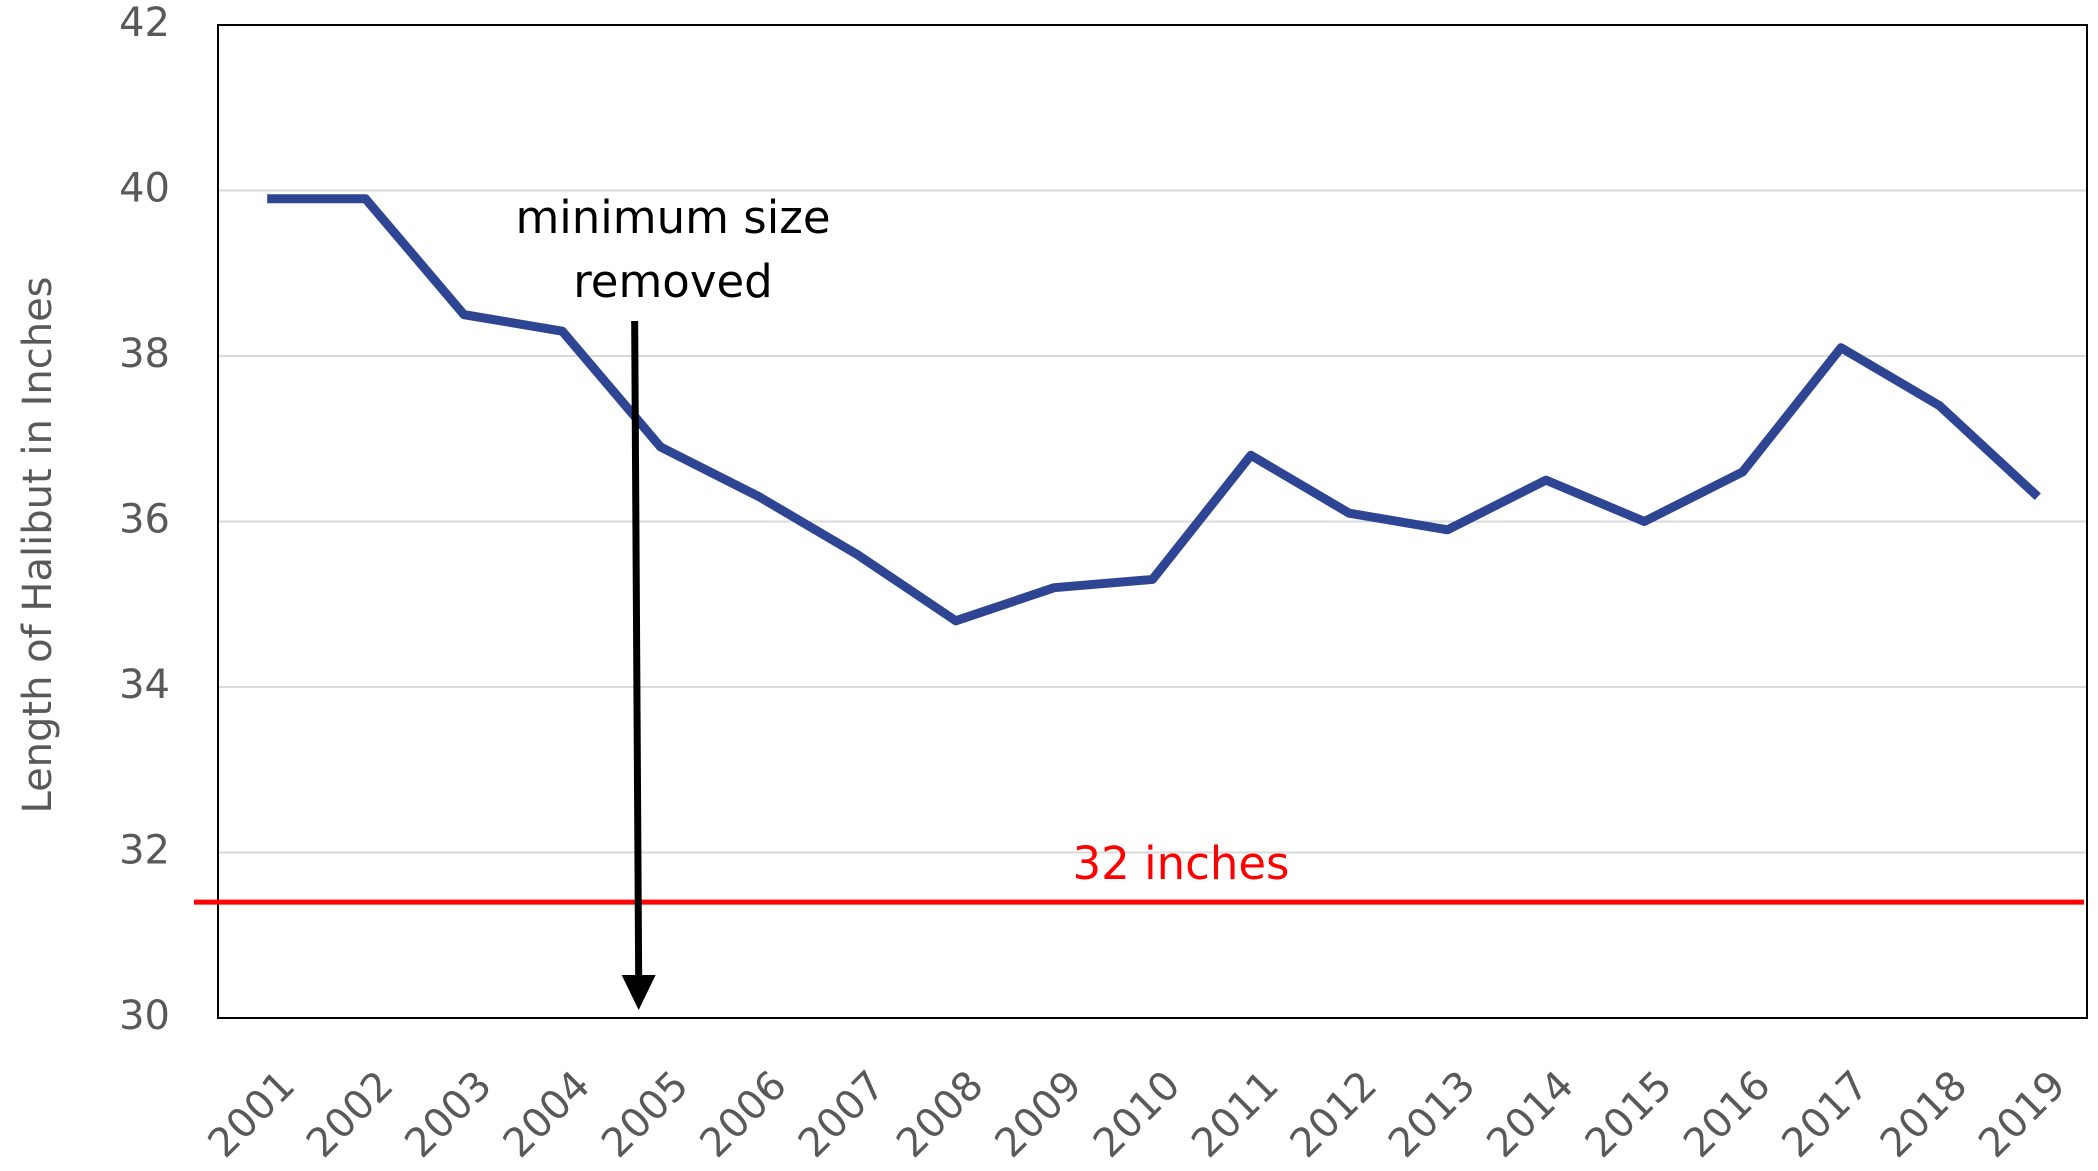  I want to click on y-tick-label: 42, so click(144, 23).